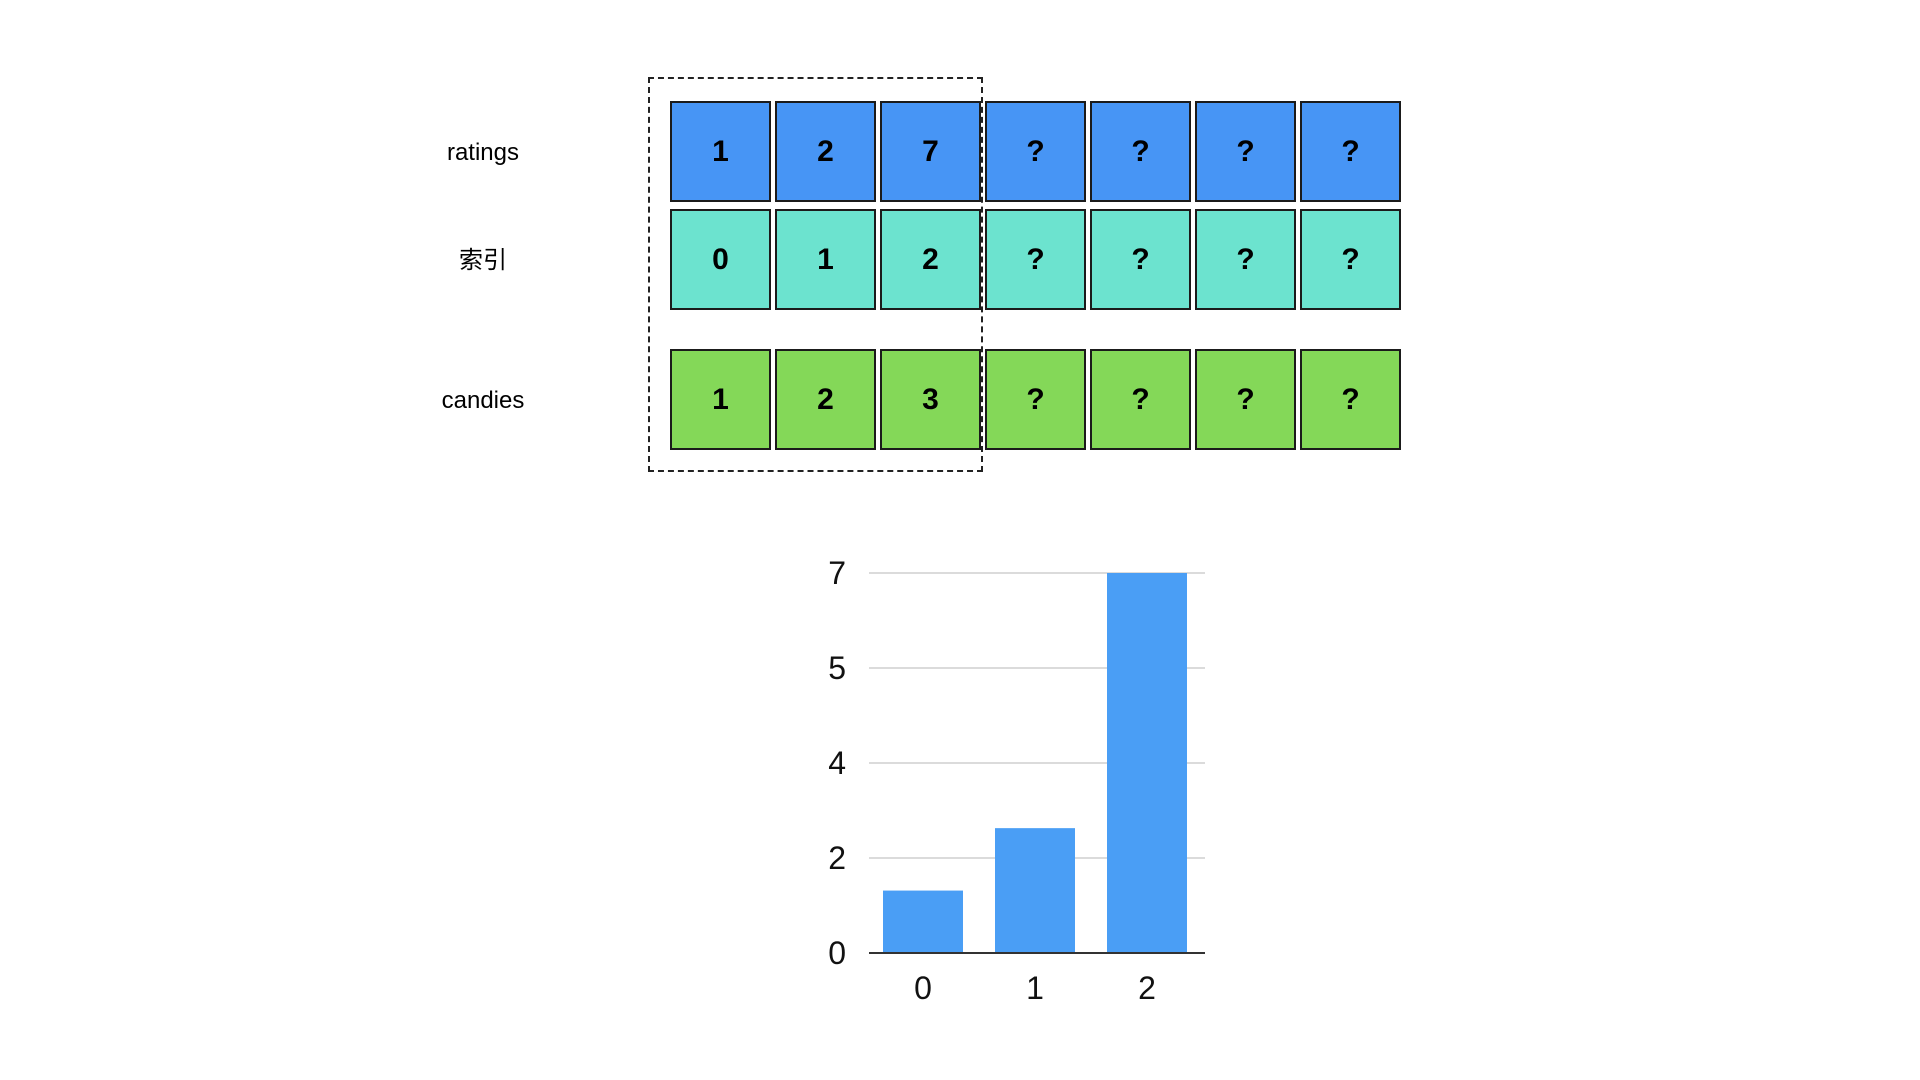 This screenshot has width=1920, height=1080. What do you see at coordinates (720, 259) in the screenshot?
I see `index-cell: 0` at bounding box center [720, 259].